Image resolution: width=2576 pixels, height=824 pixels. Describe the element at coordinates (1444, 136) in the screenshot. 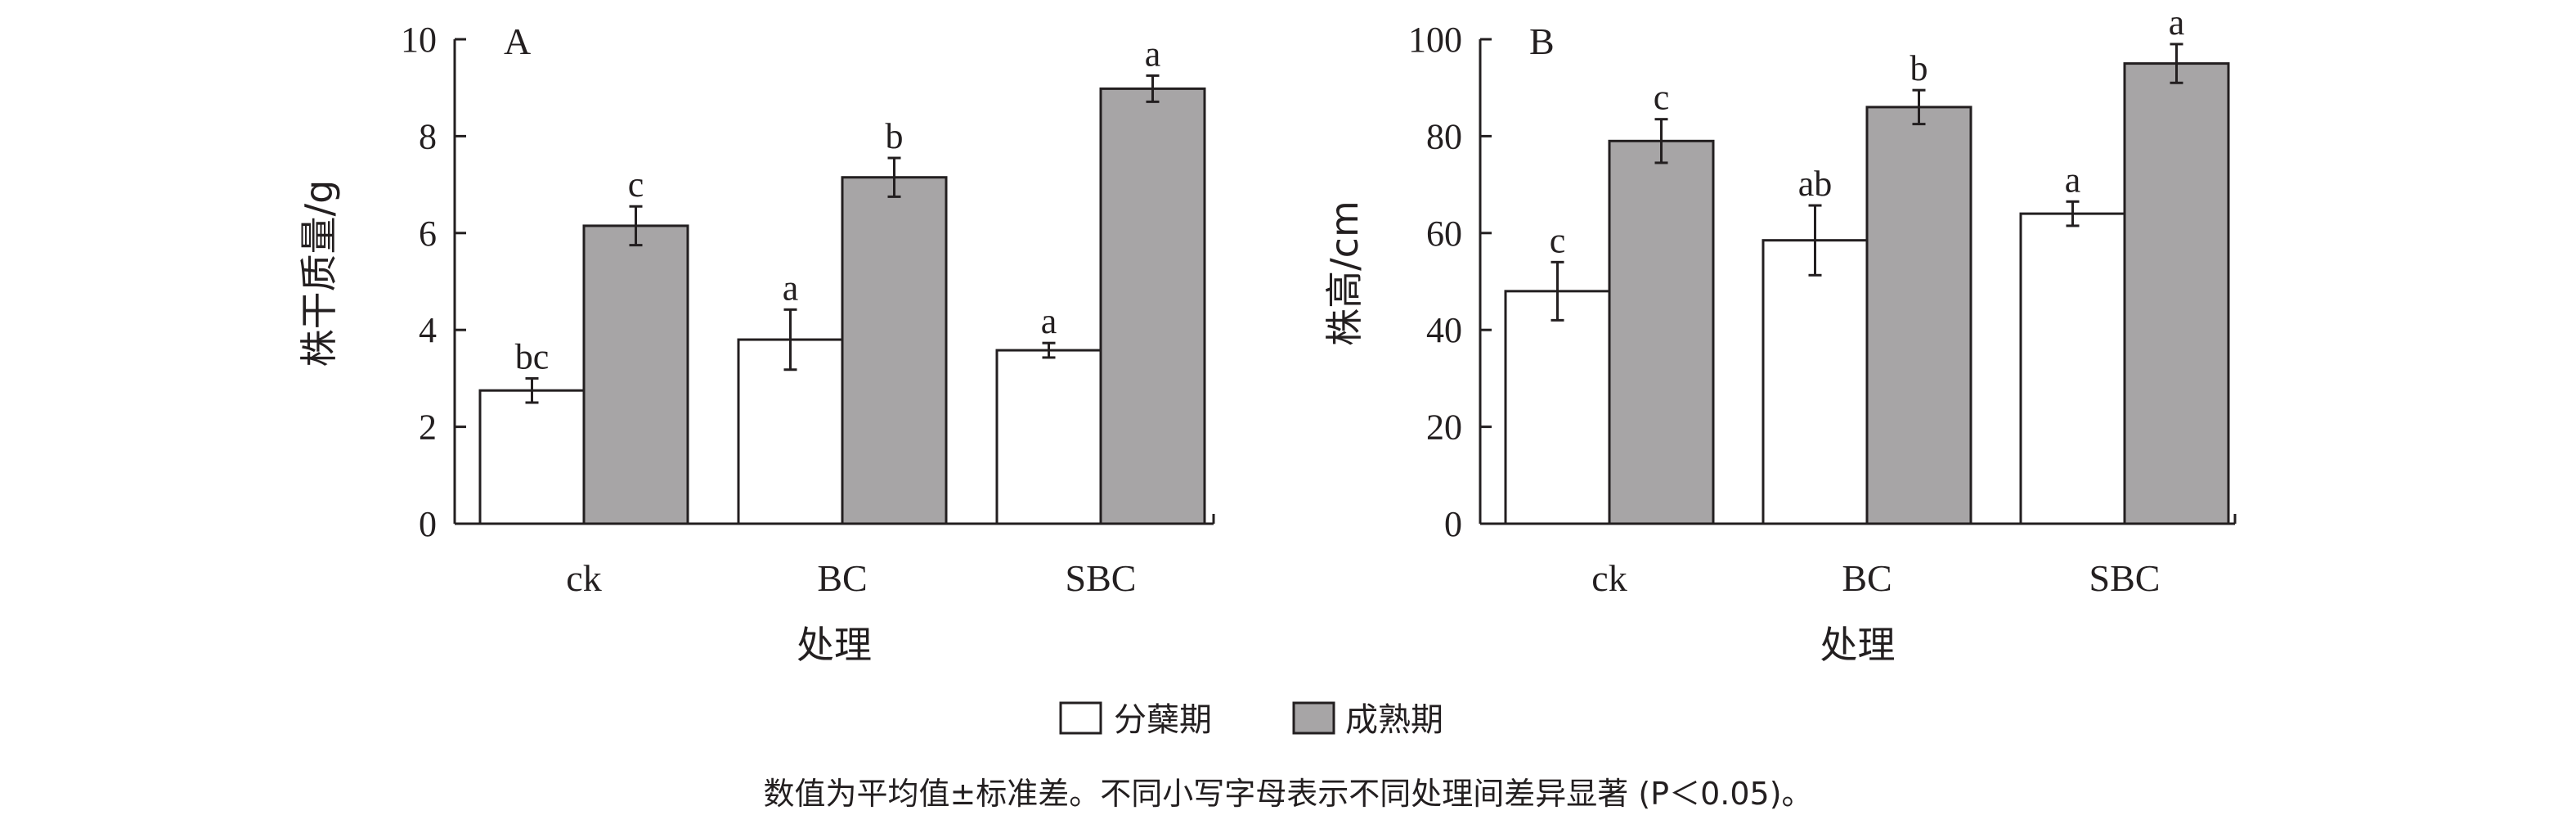

I see `y-tick-label: 80` at that location.